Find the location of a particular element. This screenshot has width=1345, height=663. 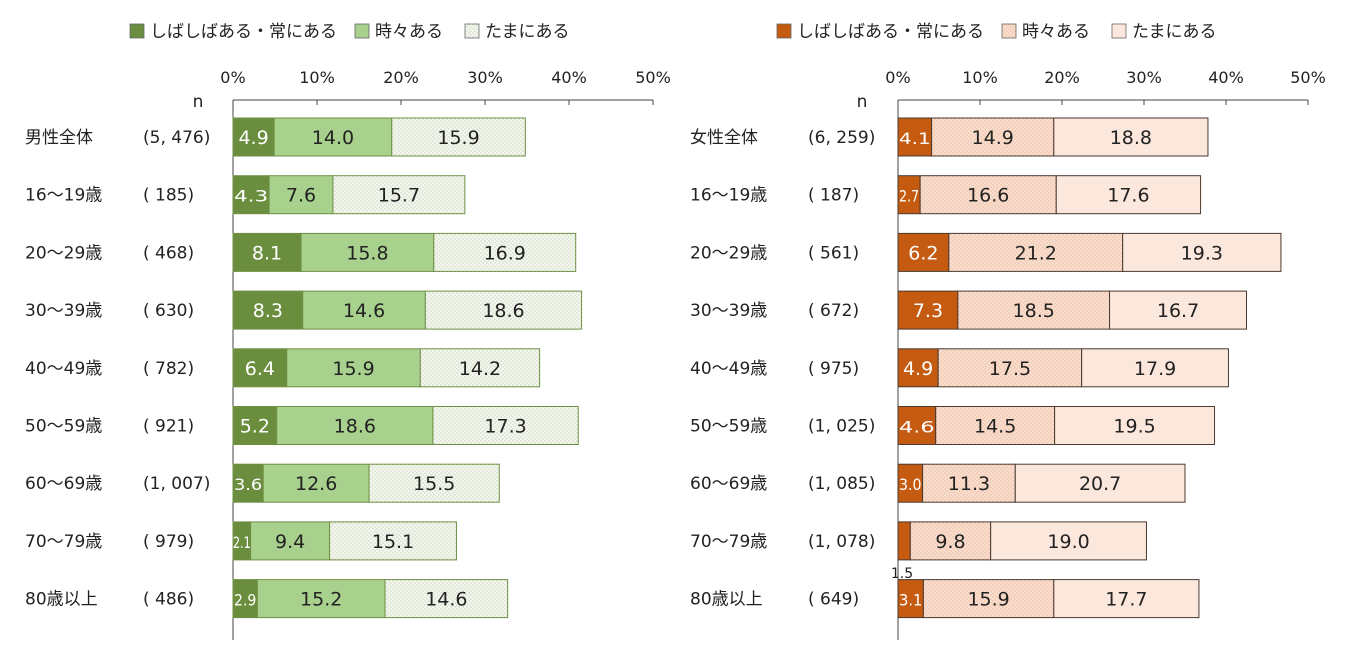

n-label: ( 561) is located at coordinates (833, 253).